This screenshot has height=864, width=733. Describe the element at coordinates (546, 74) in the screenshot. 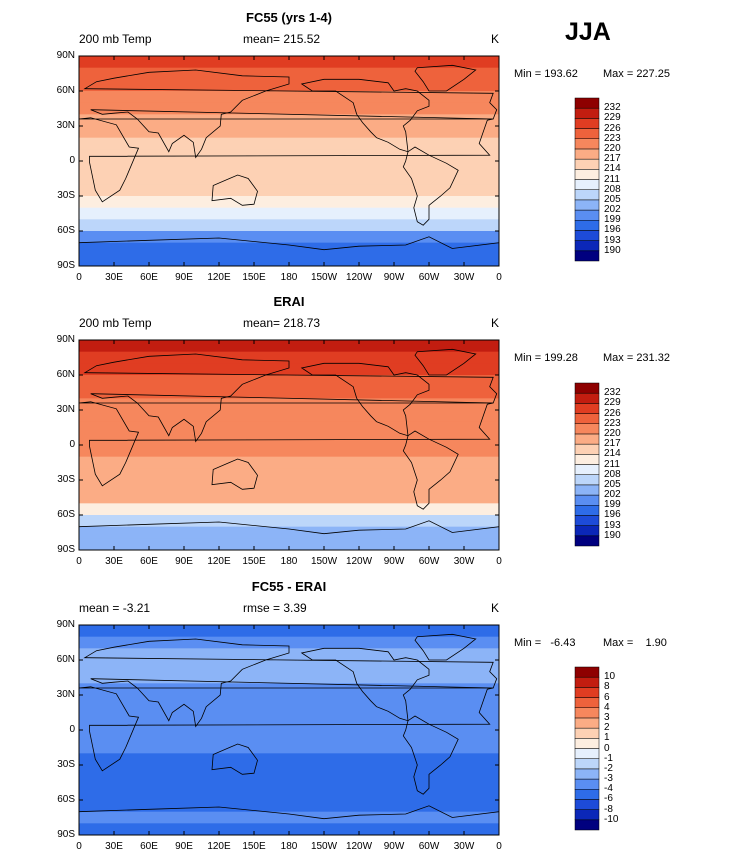

I see `panel-min: Min = 193.62` at that location.